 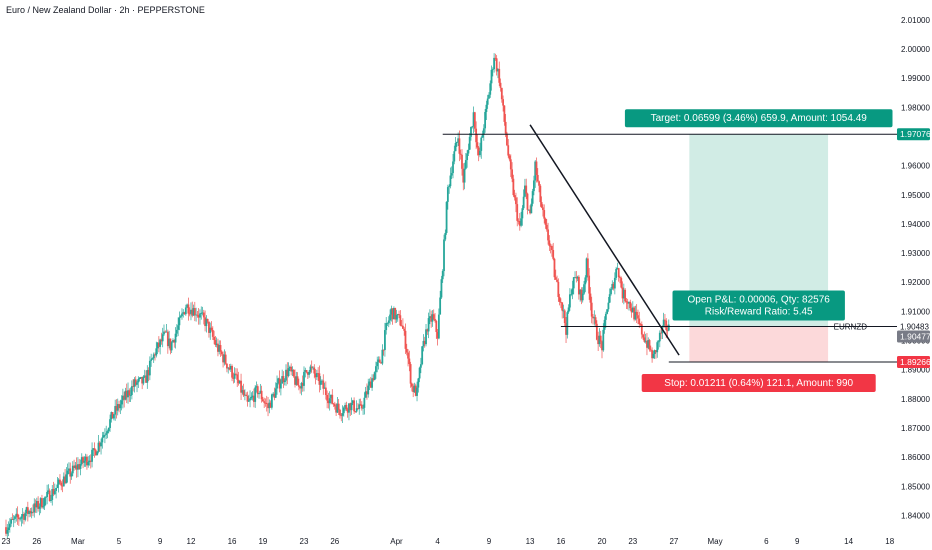 What do you see at coordinates (758, 382) in the screenshot?
I see `stop-label-bg` at bounding box center [758, 382].